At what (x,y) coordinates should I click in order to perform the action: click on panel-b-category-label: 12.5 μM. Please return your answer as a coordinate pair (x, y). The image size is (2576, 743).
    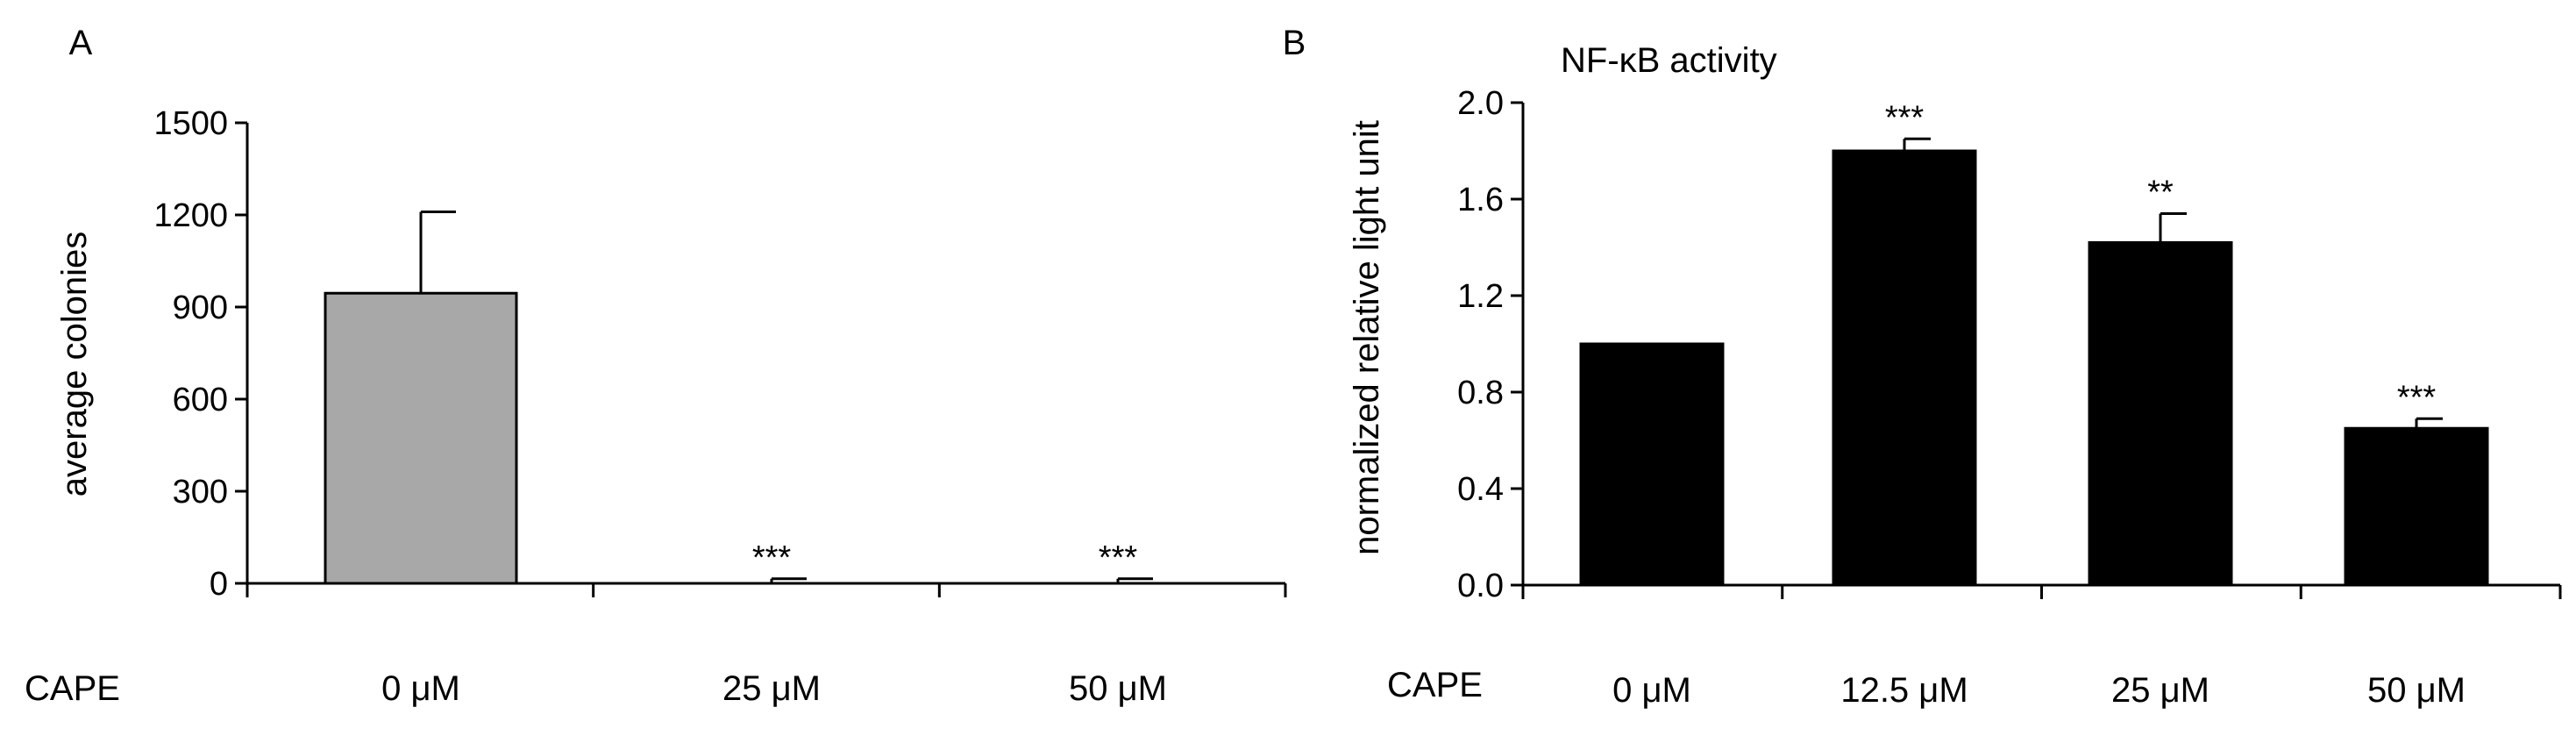
    Looking at the image, I should click on (1904, 690).